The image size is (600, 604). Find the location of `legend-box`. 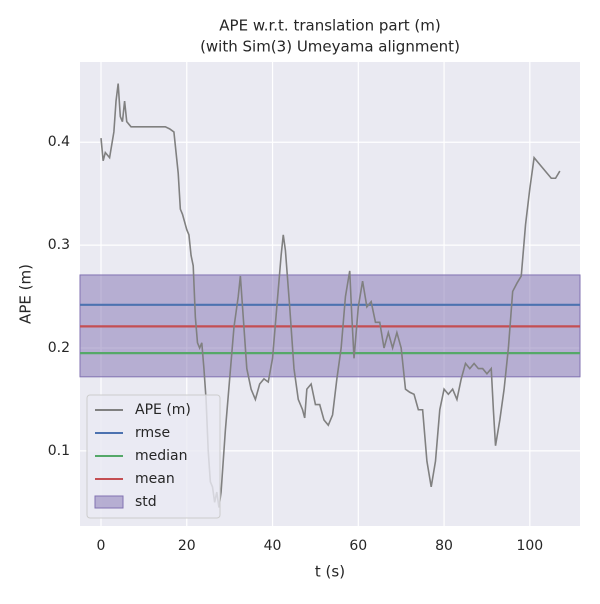

legend-box is located at coordinates (153, 456).